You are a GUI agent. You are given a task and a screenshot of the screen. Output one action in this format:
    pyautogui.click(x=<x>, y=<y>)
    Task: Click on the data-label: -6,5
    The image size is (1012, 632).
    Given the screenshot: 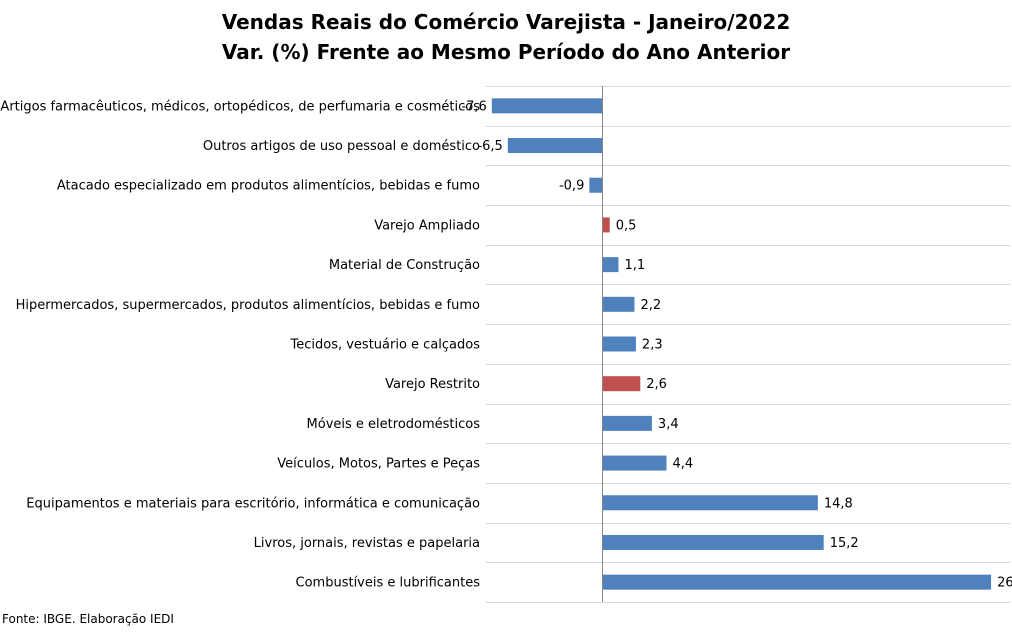 What is the action you would take?
    pyautogui.click(x=489, y=146)
    